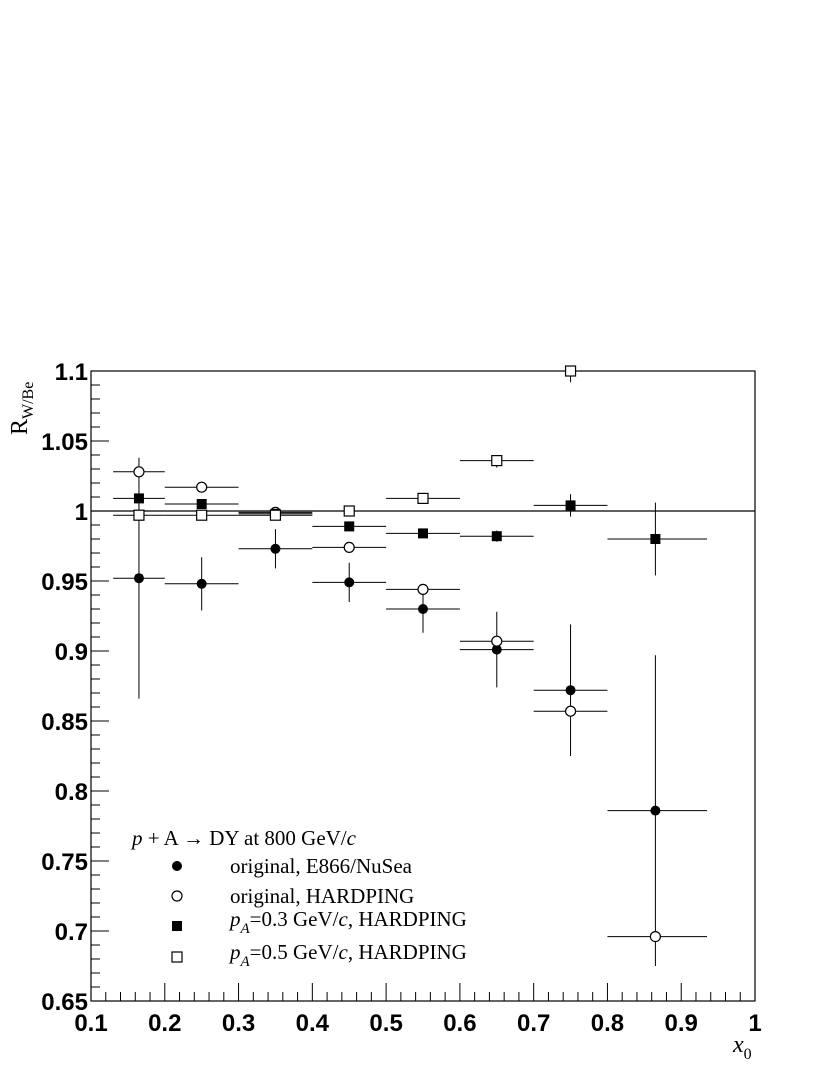 The height and width of the screenshot is (1075, 830). I want to click on legend-entry-3: pA=0.3 GeV/c, HARDPING, so click(347, 922).